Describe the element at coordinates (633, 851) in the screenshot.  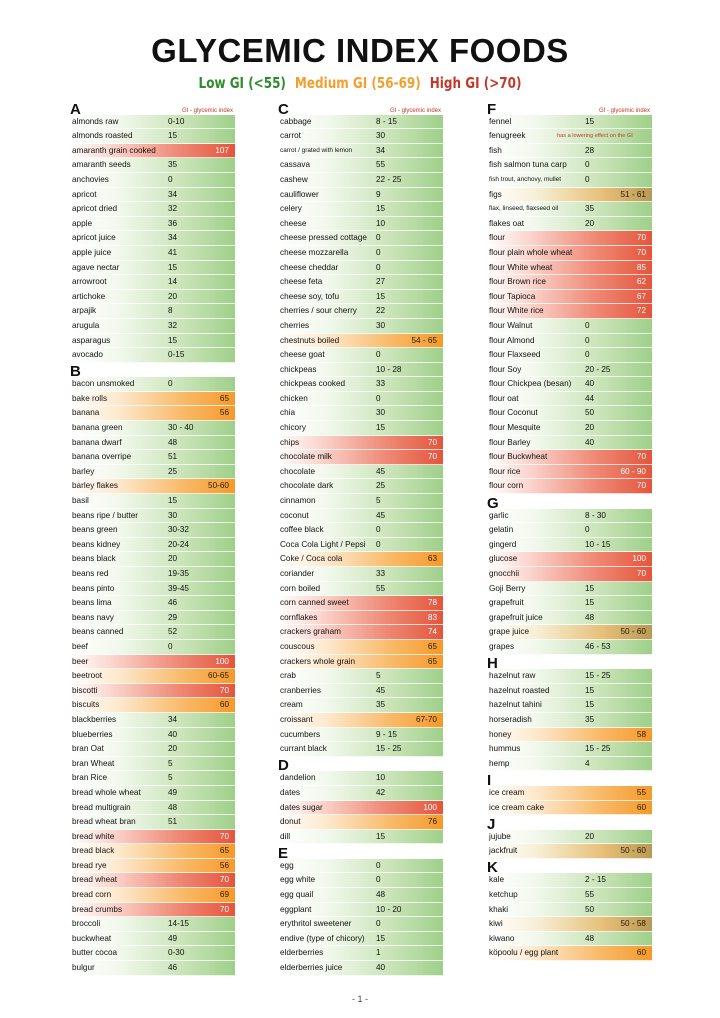
I see `gi-value: 50 - 60` at that location.